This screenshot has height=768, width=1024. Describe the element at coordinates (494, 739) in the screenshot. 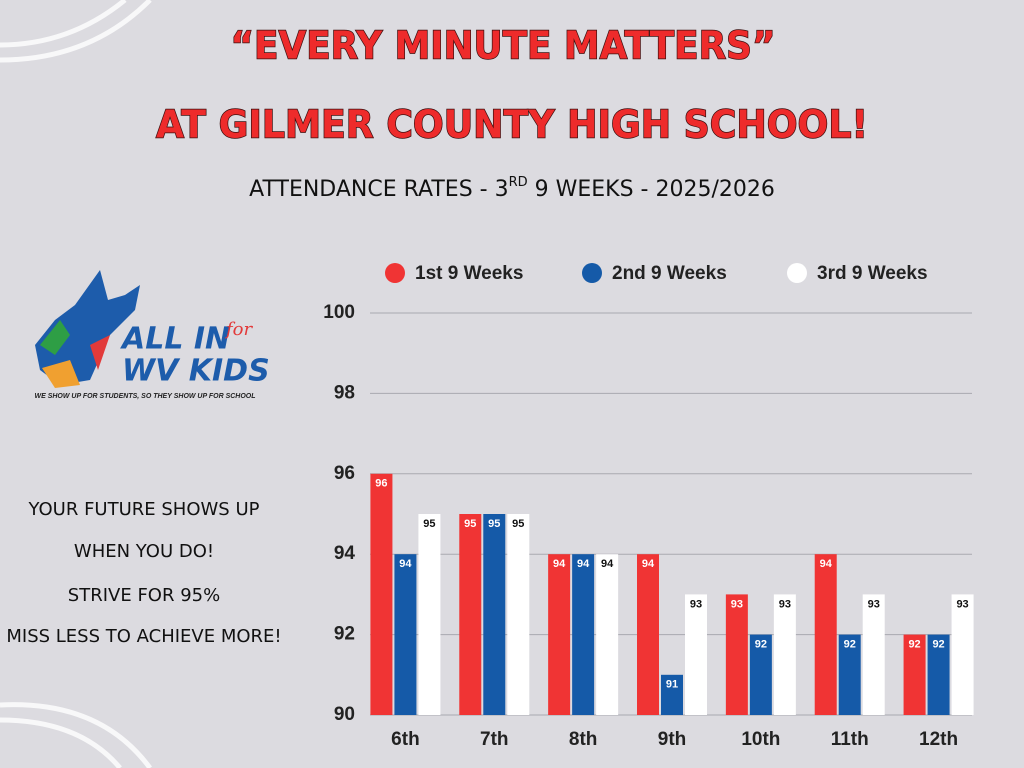

I see `x-tick-label: 7th` at that location.